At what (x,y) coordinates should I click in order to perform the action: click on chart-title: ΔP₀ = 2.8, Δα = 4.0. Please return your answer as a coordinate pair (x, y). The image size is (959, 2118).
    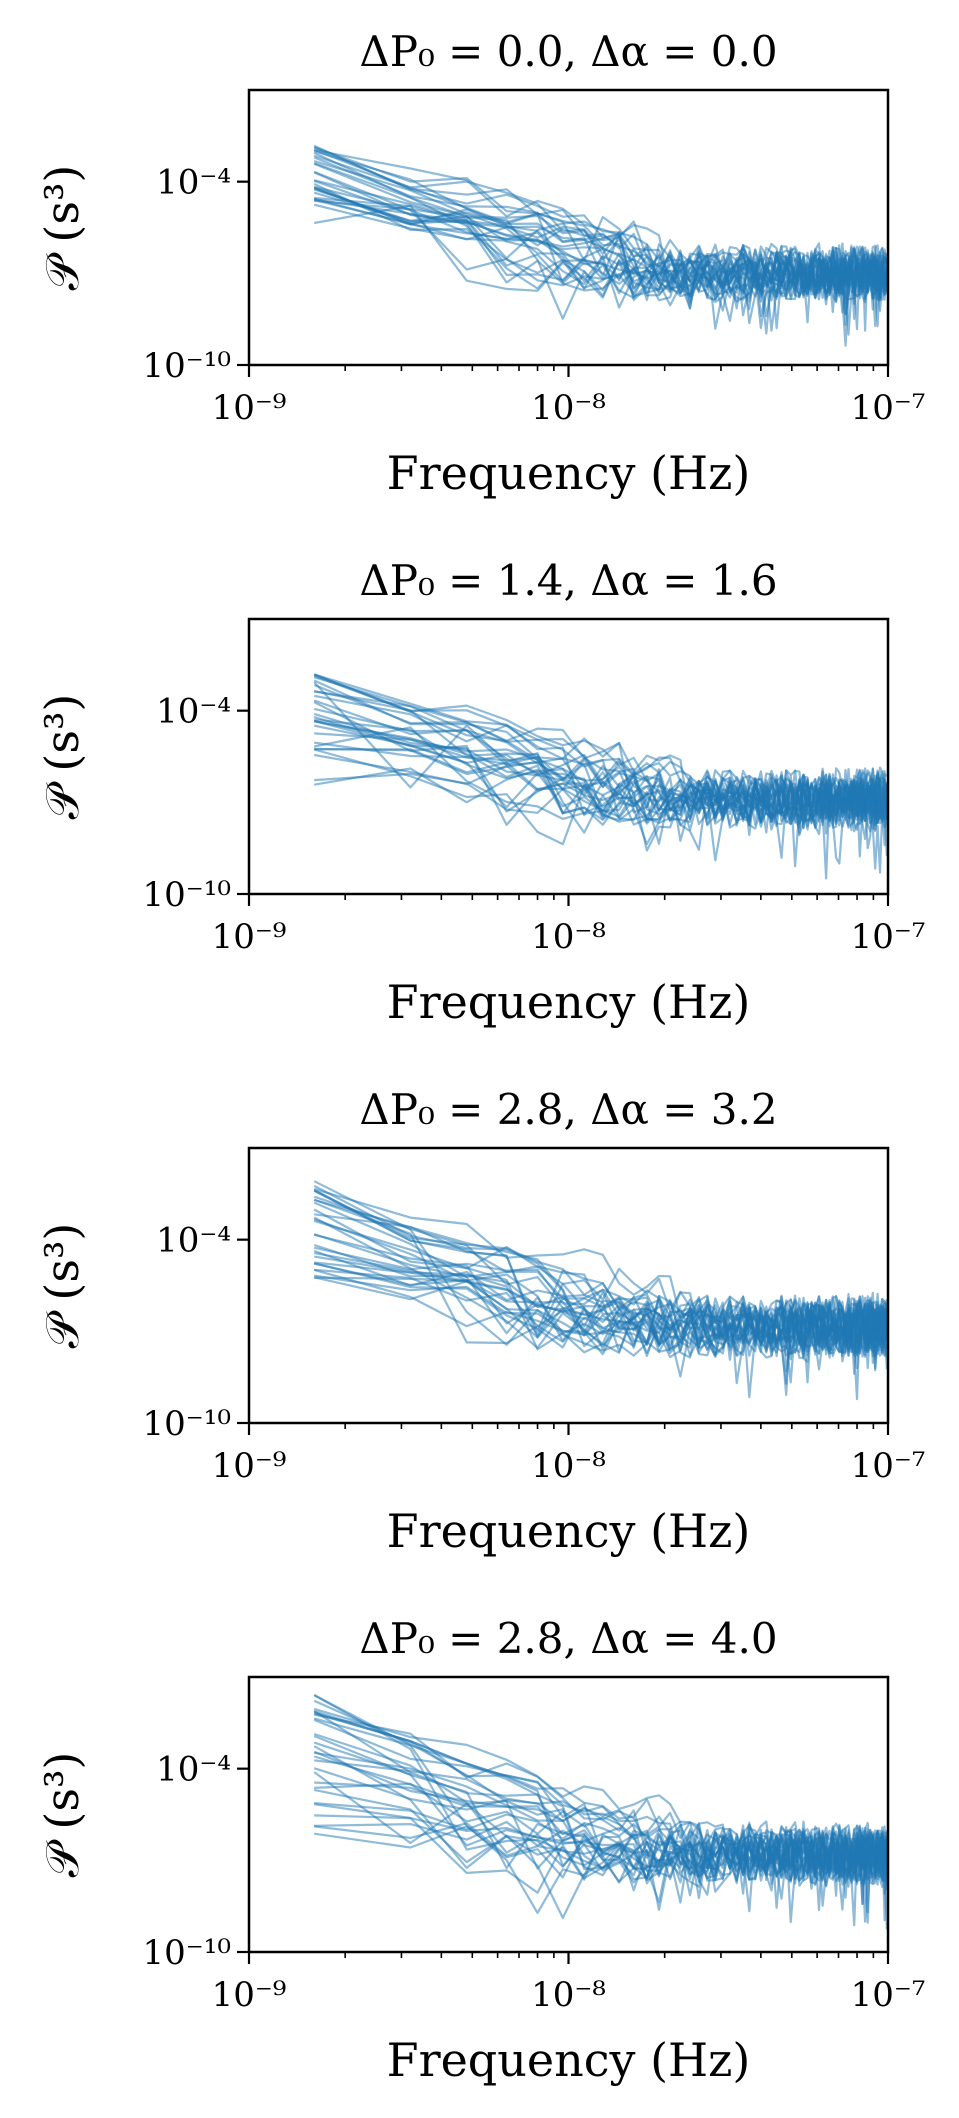
    Looking at the image, I should click on (568, 1638).